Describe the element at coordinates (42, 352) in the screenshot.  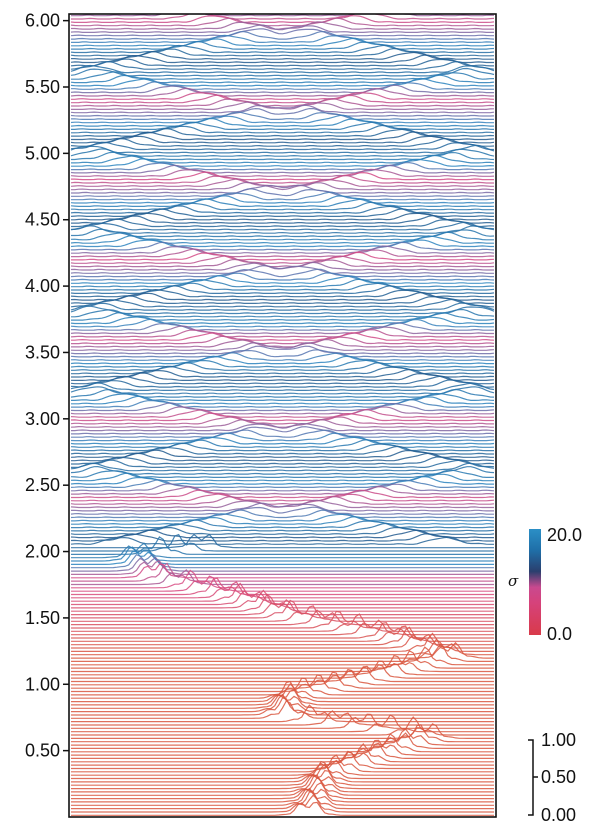
I see `y-tick-label: 3.50` at that location.